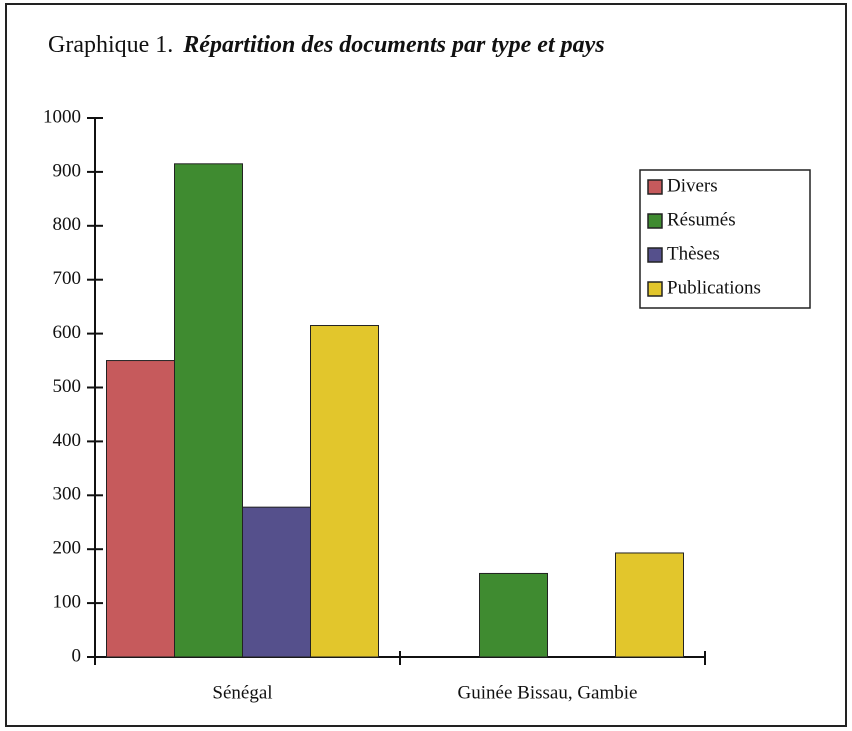  Describe the element at coordinates (714, 287) in the screenshot. I see `legend-label: Publications` at that location.